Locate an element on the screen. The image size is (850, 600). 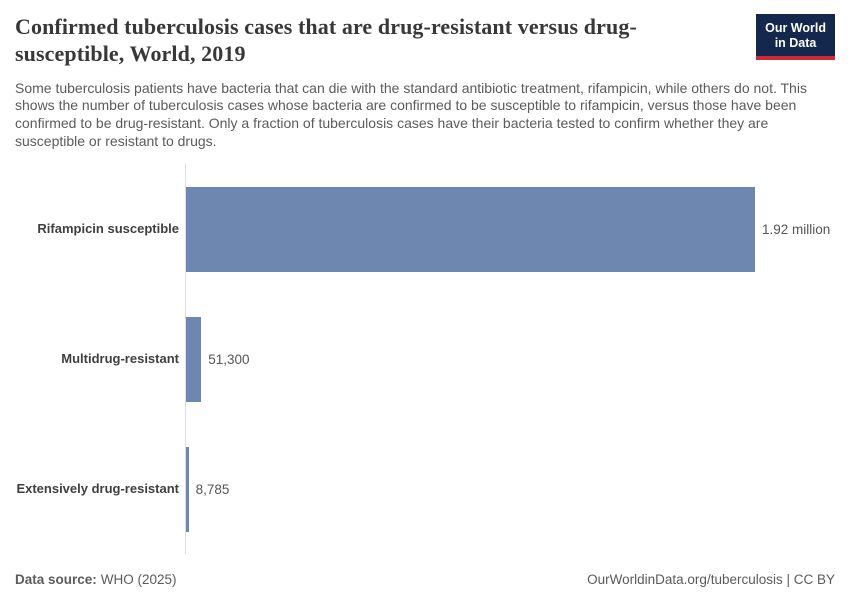
category-label: Rifampicin susceptible is located at coordinates (108, 228).